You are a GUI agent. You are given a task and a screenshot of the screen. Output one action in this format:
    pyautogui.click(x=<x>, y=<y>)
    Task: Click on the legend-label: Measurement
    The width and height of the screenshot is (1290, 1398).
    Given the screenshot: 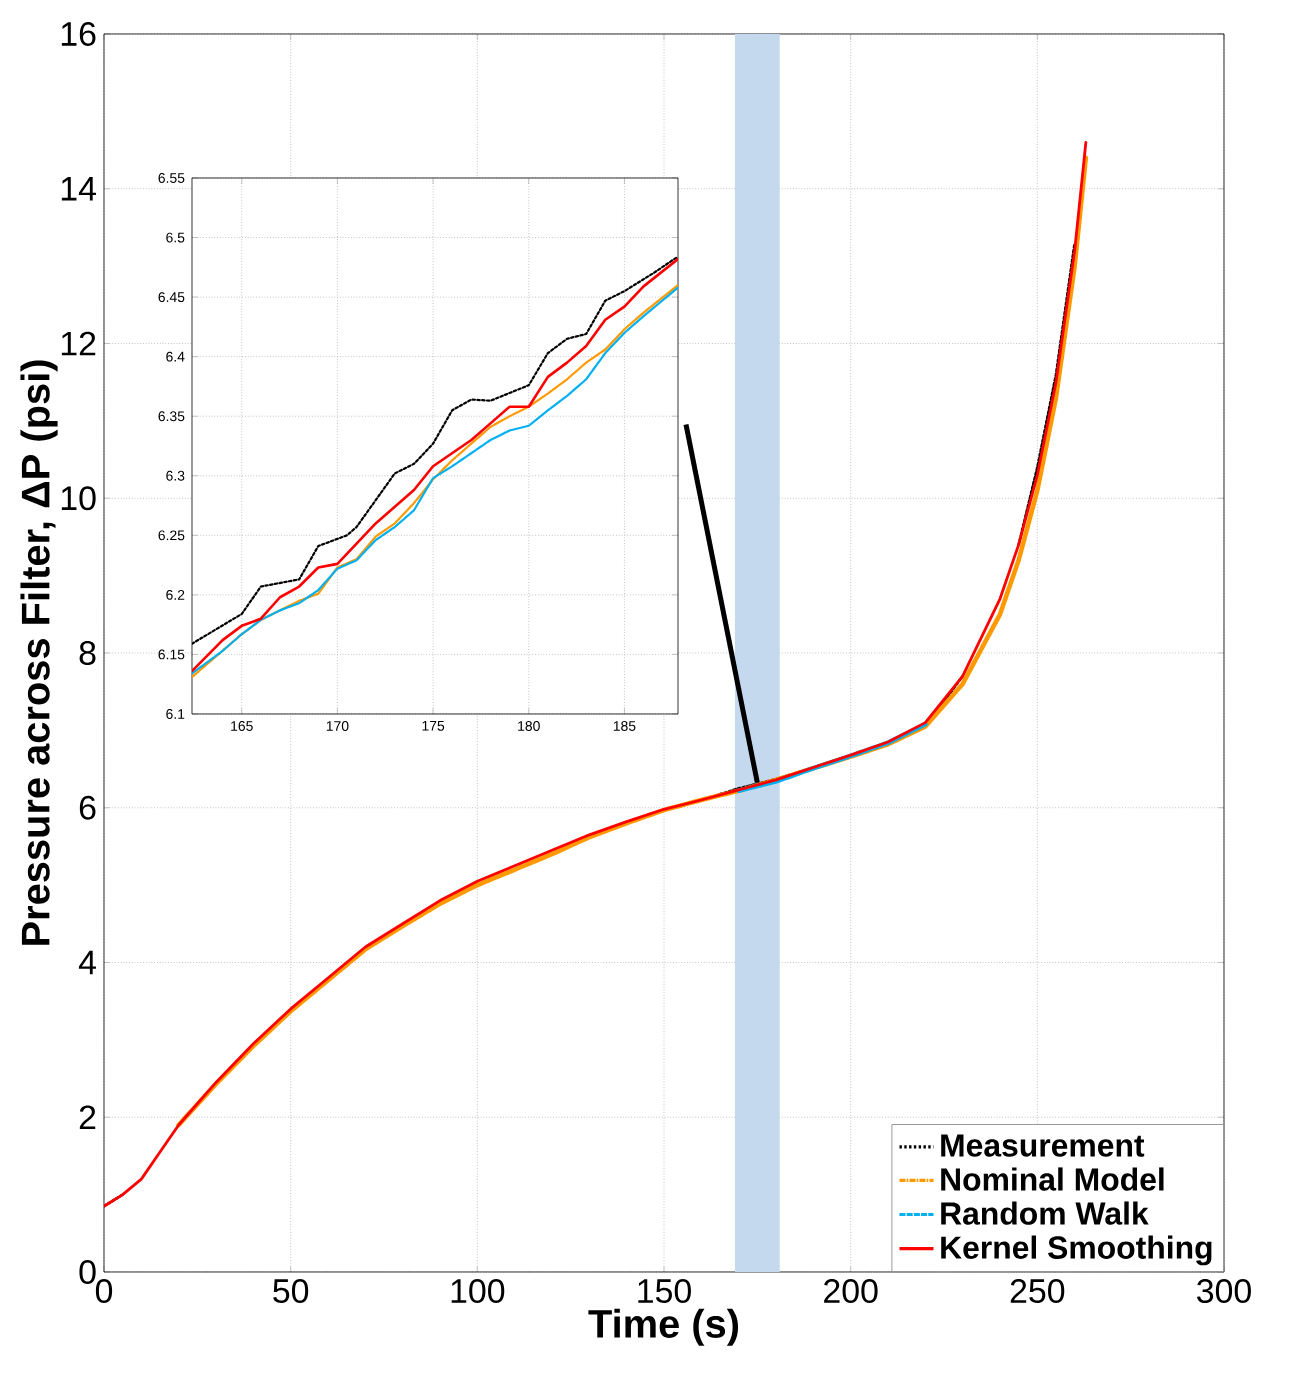 What is the action you would take?
    pyautogui.click(x=1043, y=1145)
    